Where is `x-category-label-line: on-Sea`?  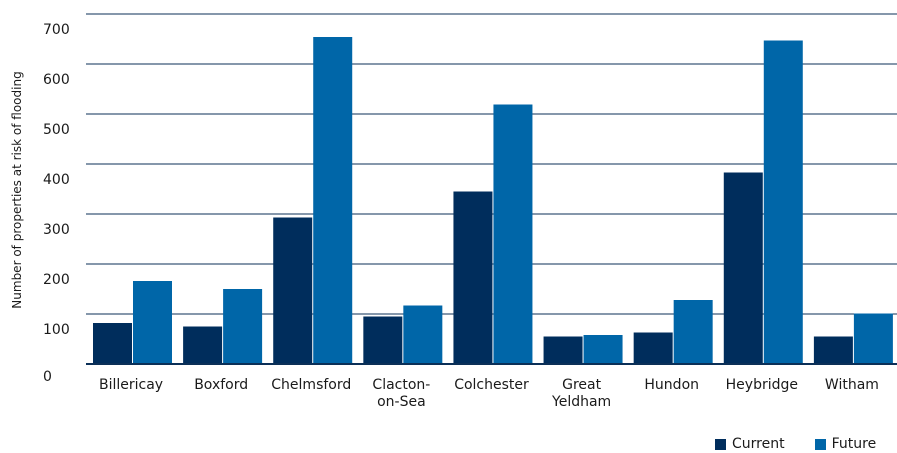
x-category-label-line: on-Sea is located at coordinates (401, 402).